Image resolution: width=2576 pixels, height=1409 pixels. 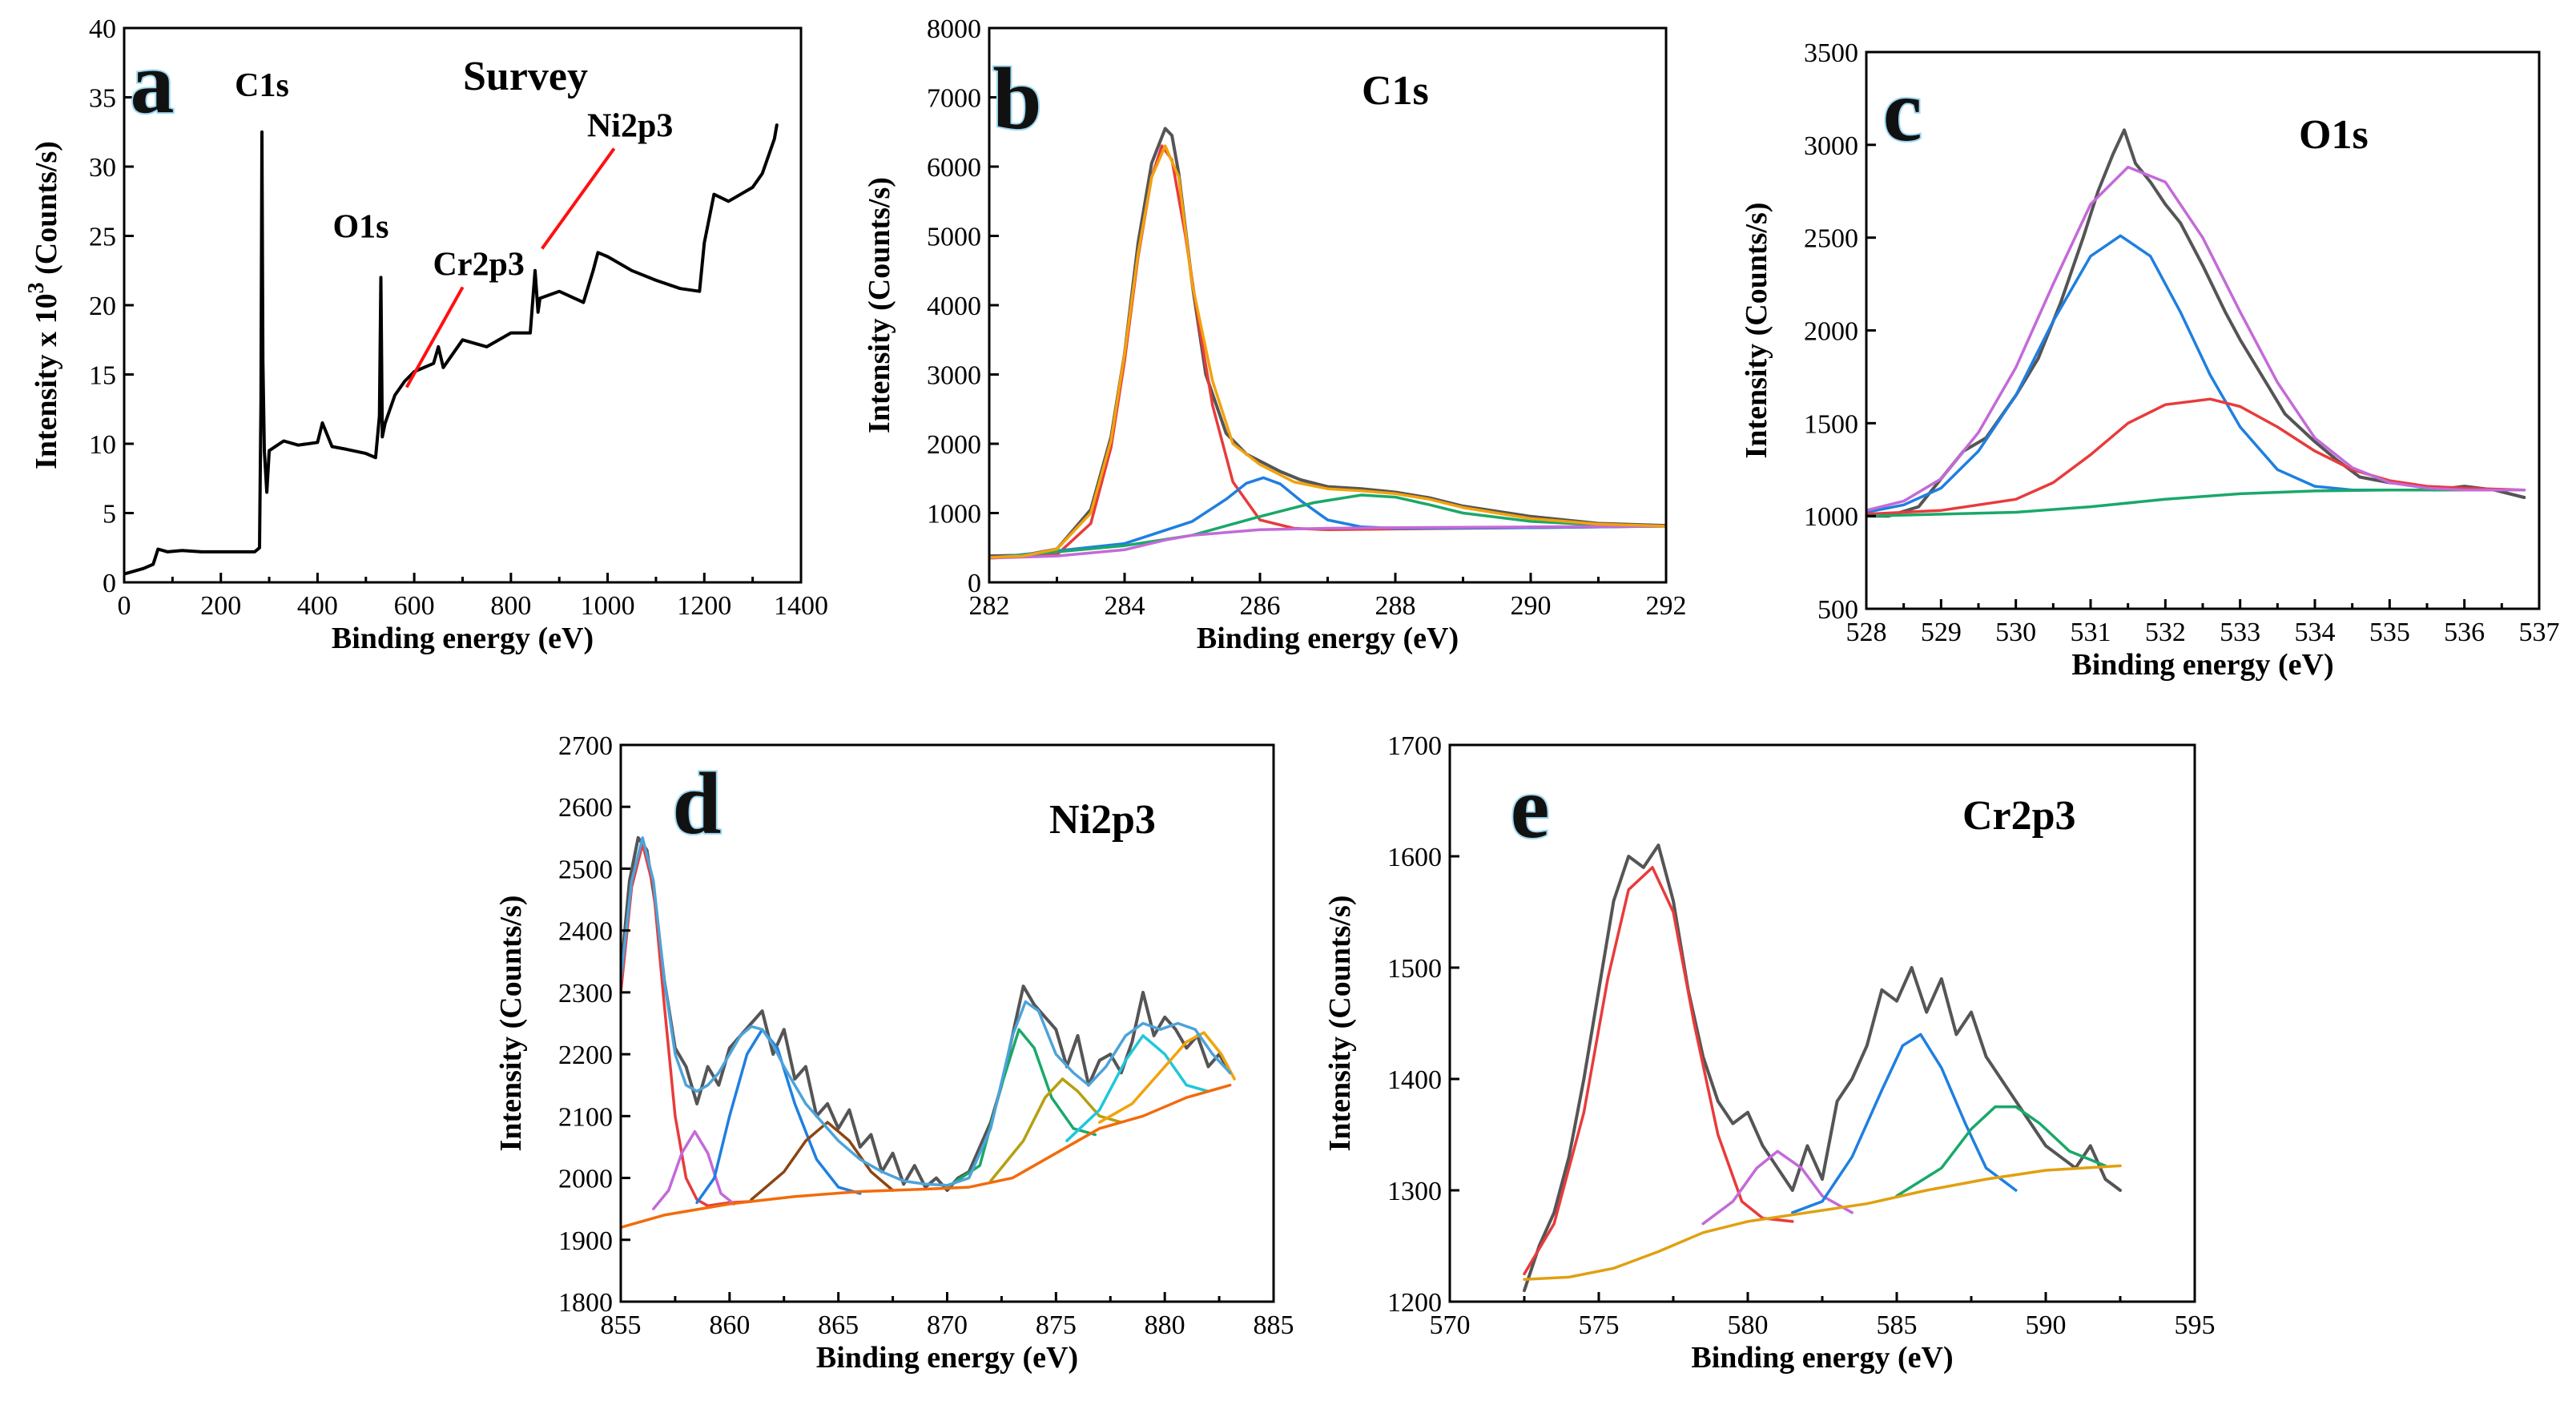 I want to click on y-tick-label: 4000, so click(x=954, y=306).